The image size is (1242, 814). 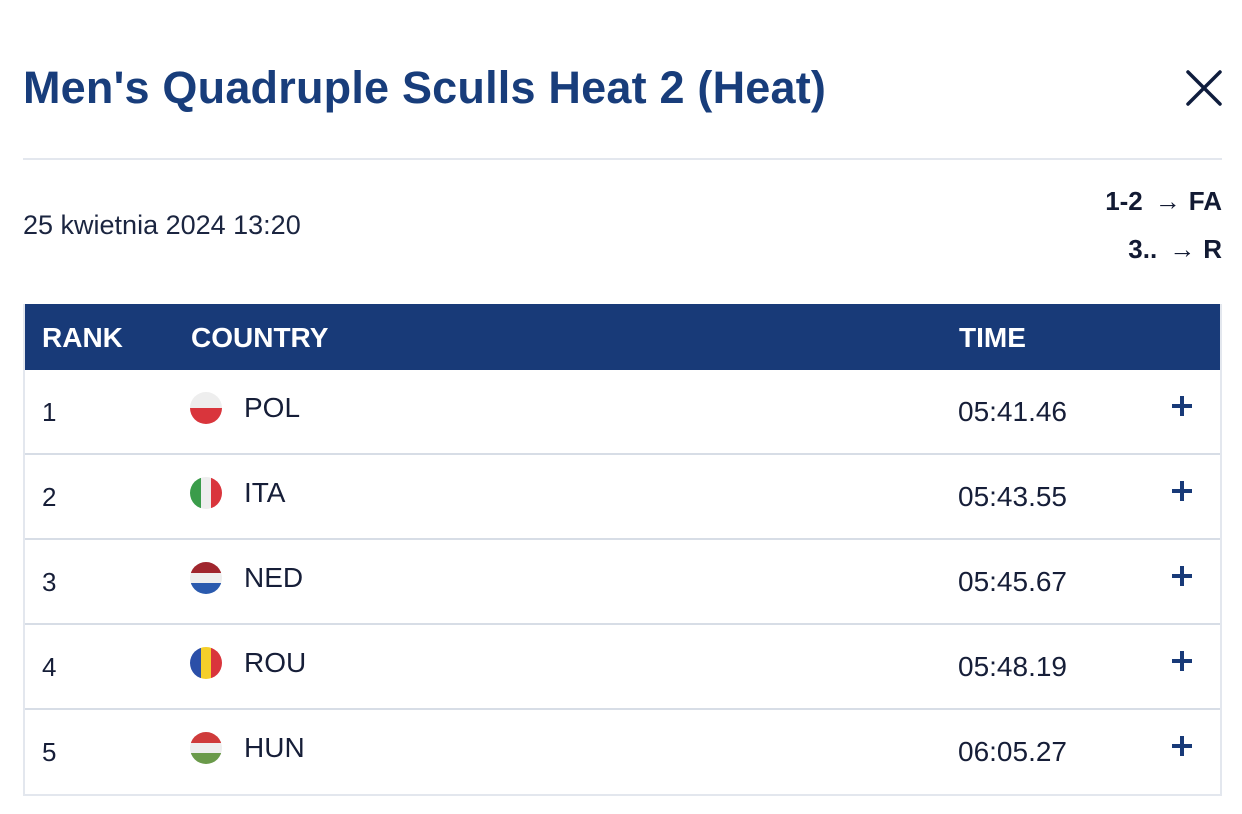 What do you see at coordinates (275, 662) in the screenshot?
I see `country-cell: ROU` at bounding box center [275, 662].